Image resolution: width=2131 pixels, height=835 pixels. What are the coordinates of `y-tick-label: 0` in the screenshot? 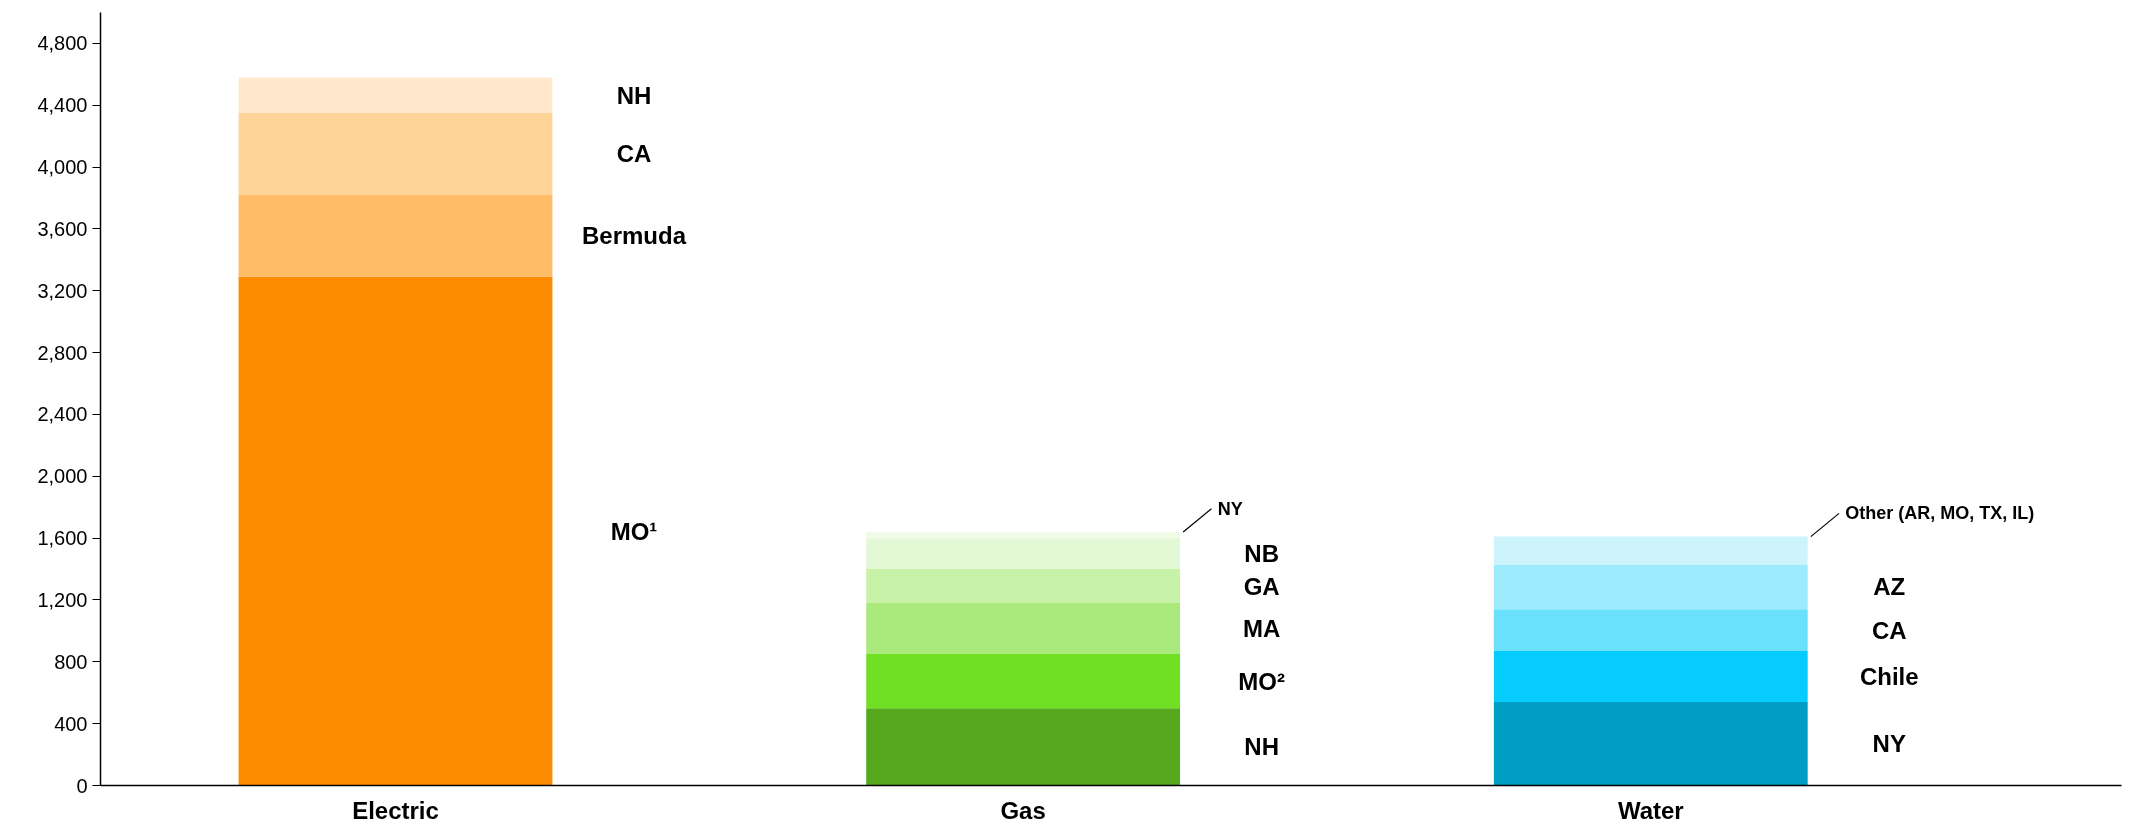 It's located at (82, 785).